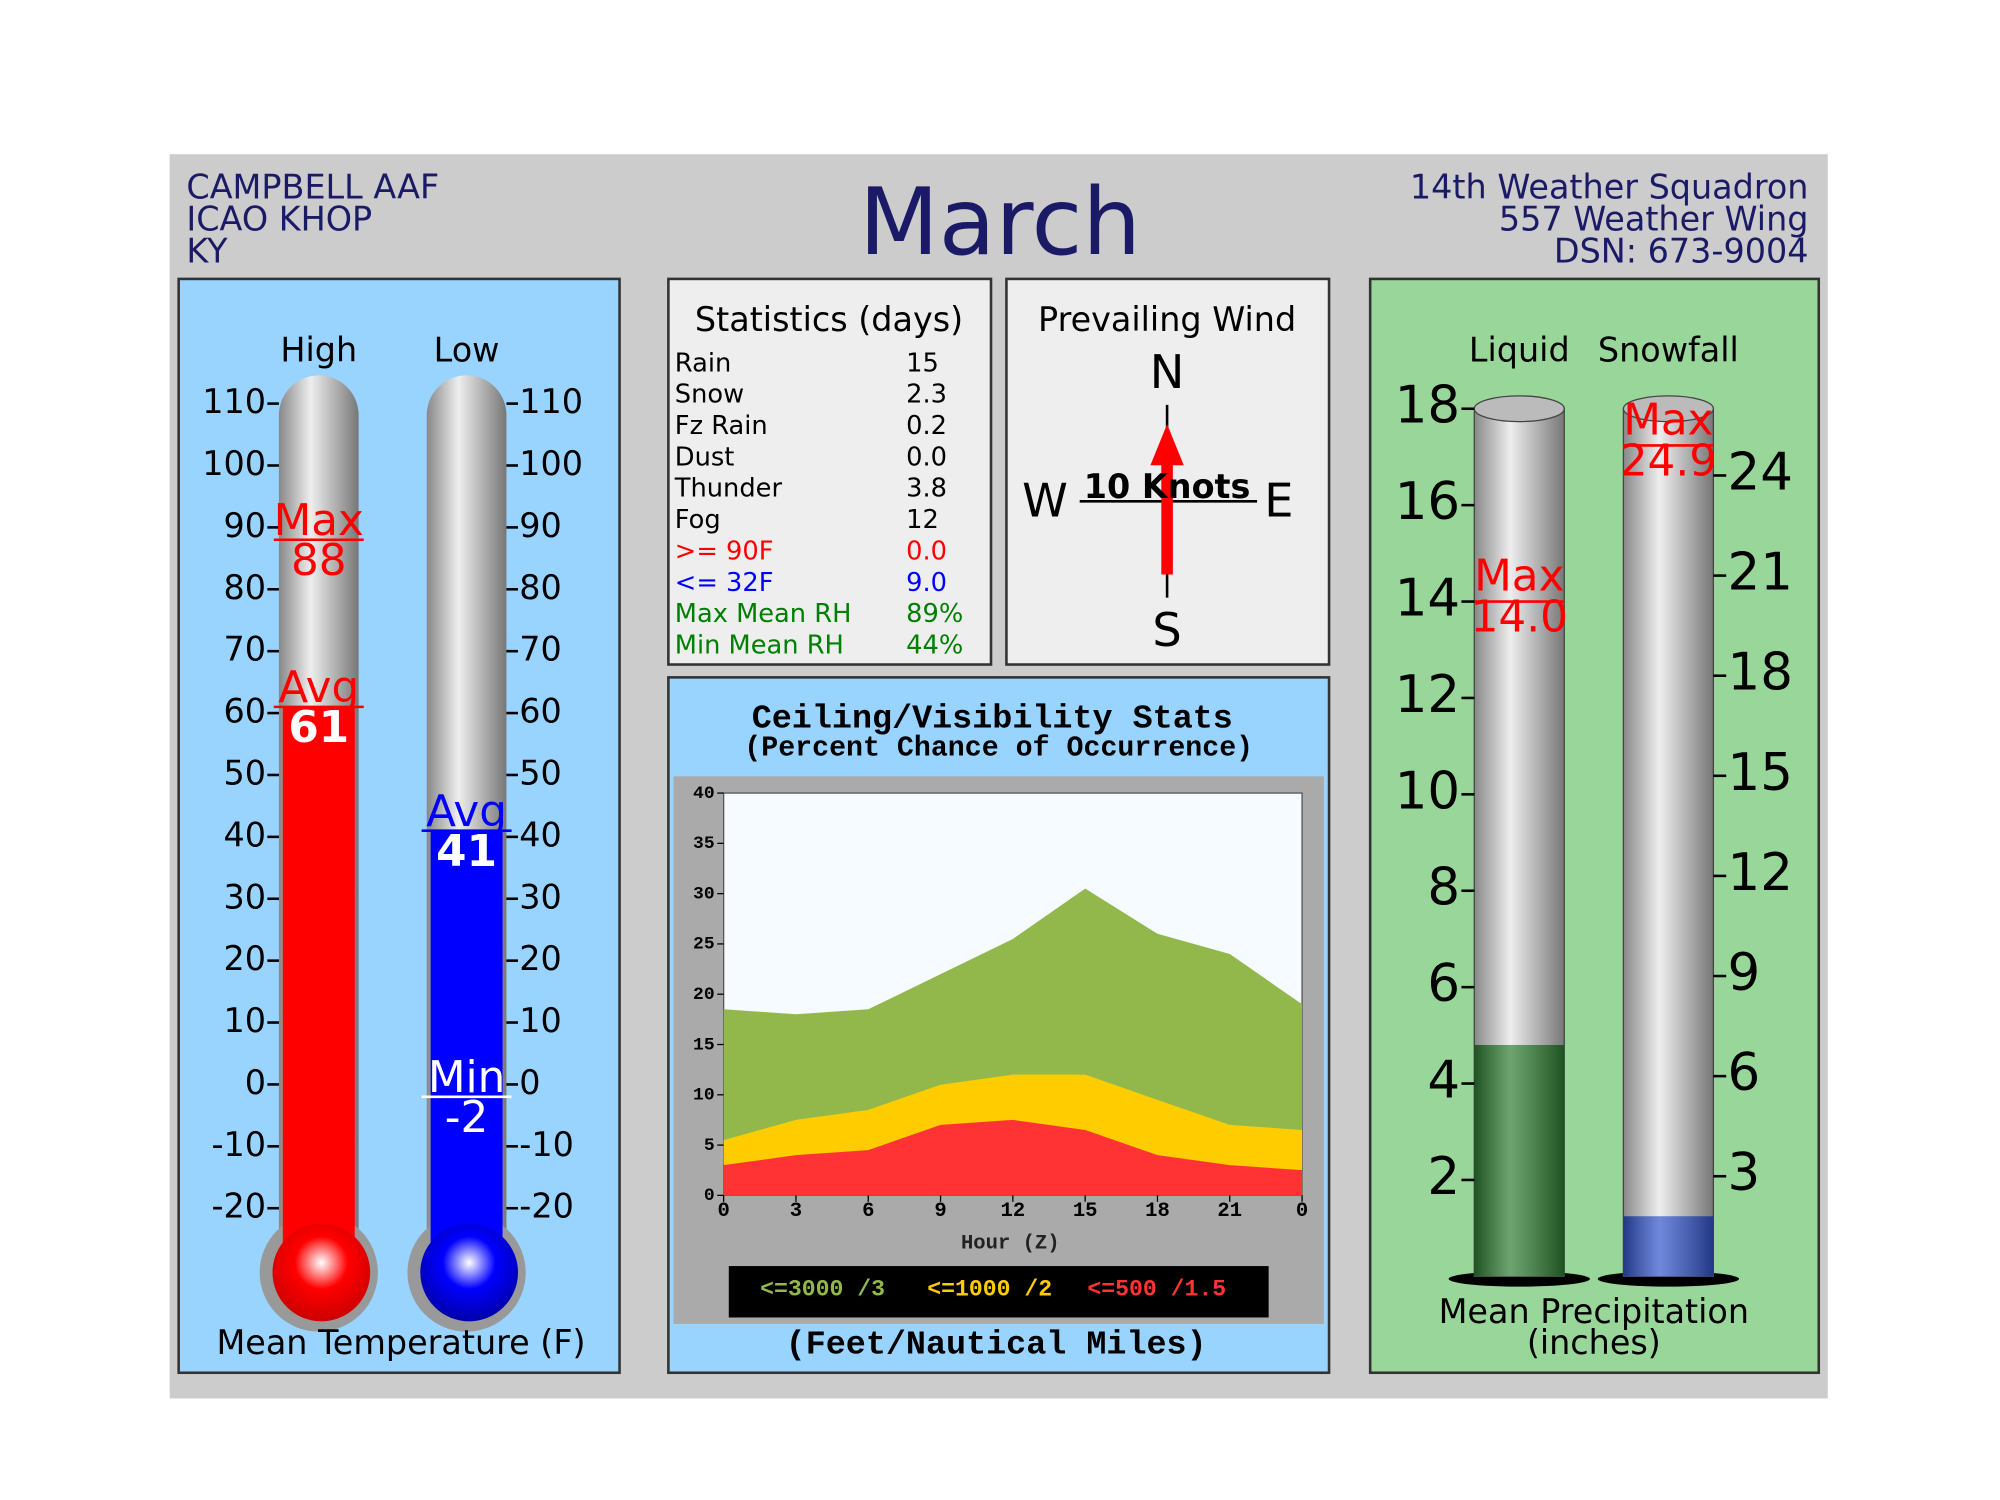 This screenshot has height=1500, width=2000. What do you see at coordinates (239, 1144) in the screenshot?
I see `y-tick-label: -10` at bounding box center [239, 1144].